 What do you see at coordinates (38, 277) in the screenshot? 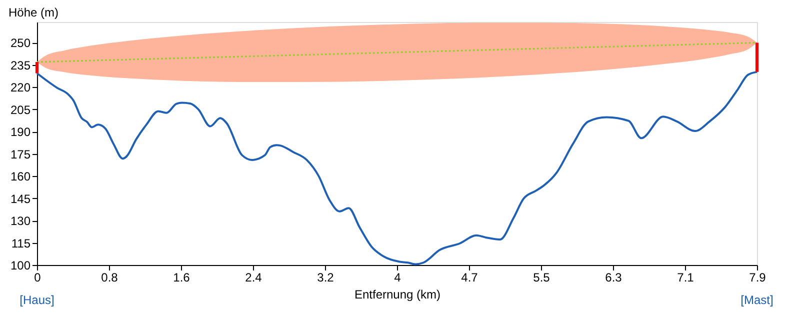
I see `x-tick-label: 0` at bounding box center [38, 277].